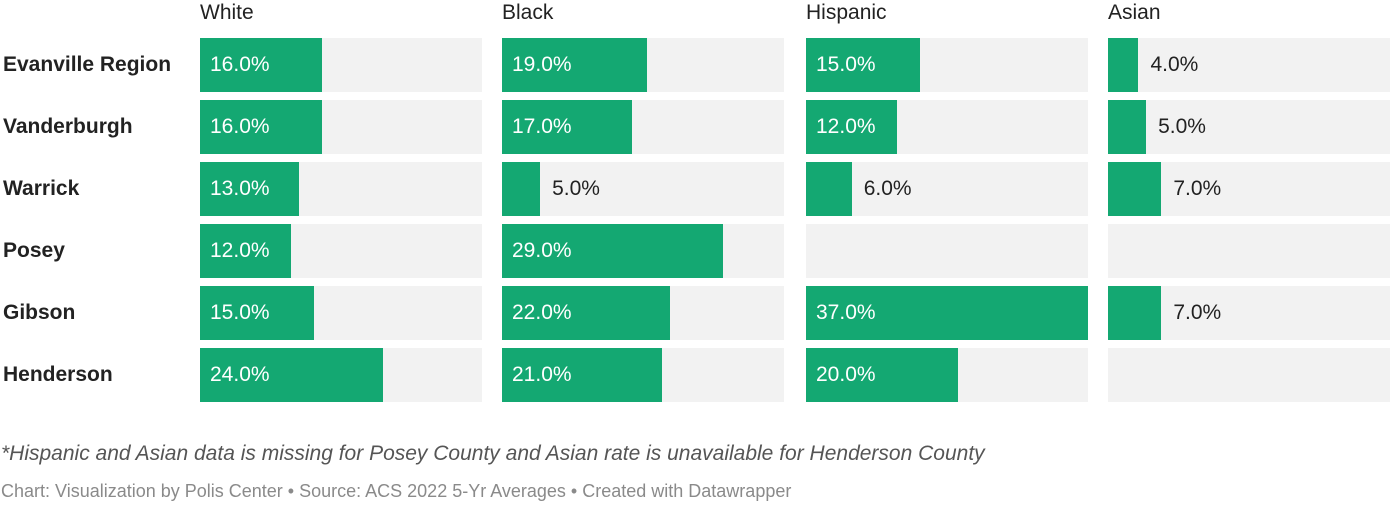 The width and height of the screenshot is (1400, 506). I want to click on bar-track: 20.0%, so click(947, 375).